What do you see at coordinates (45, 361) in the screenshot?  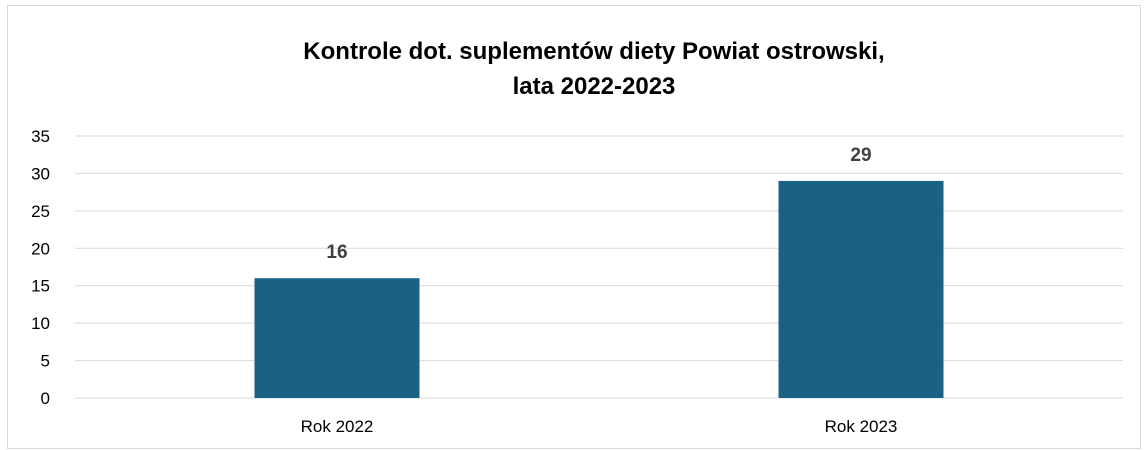 I see `y-tick-label: 5` at bounding box center [45, 361].